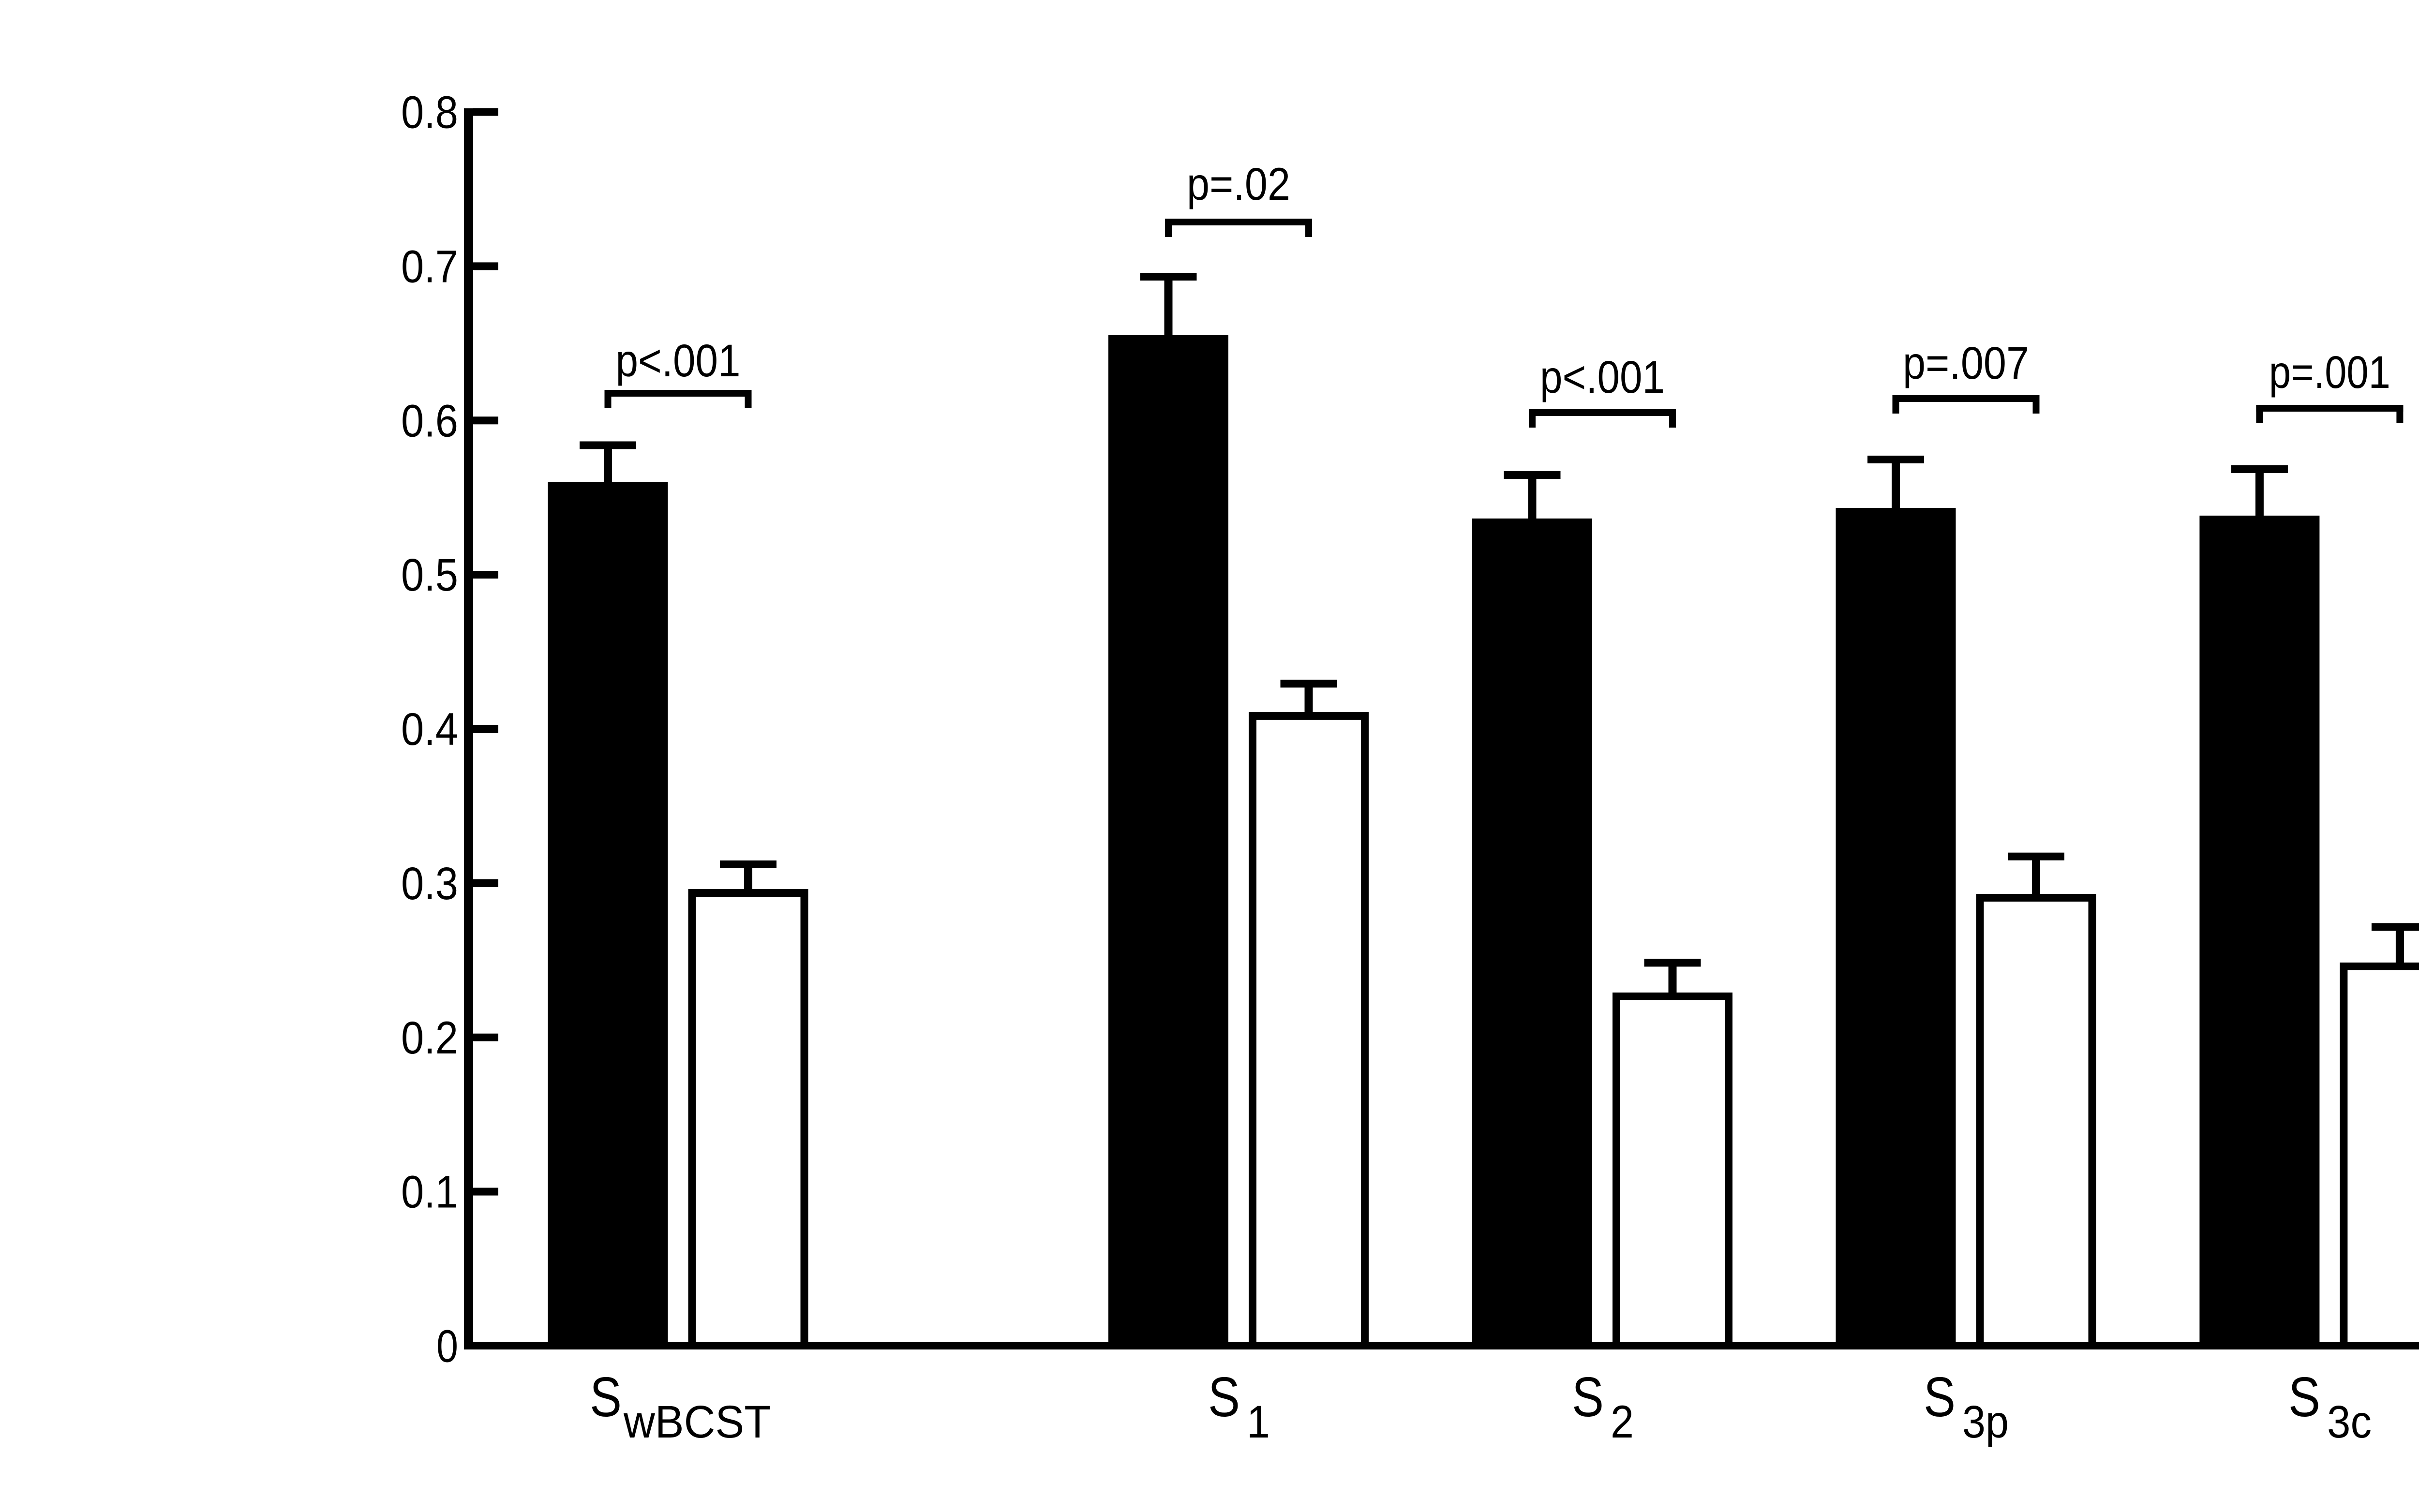 The height and width of the screenshot is (1512, 2419). What do you see at coordinates (430, 267) in the screenshot?
I see `svg-text: 0.7` at bounding box center [430, 267].